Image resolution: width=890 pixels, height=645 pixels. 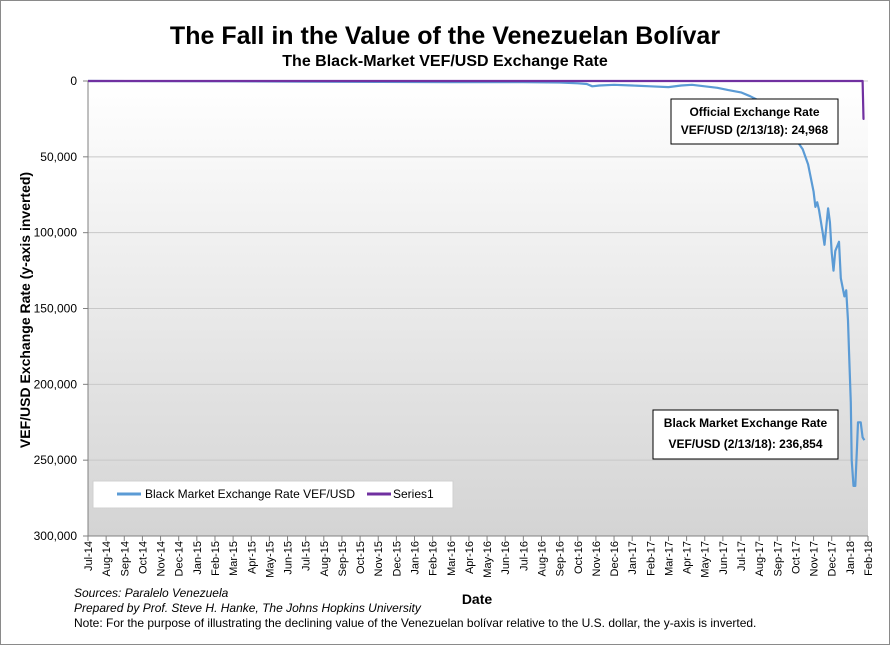 I want to click on x-tick-label: Oct-17, so click(x=796, y=557).